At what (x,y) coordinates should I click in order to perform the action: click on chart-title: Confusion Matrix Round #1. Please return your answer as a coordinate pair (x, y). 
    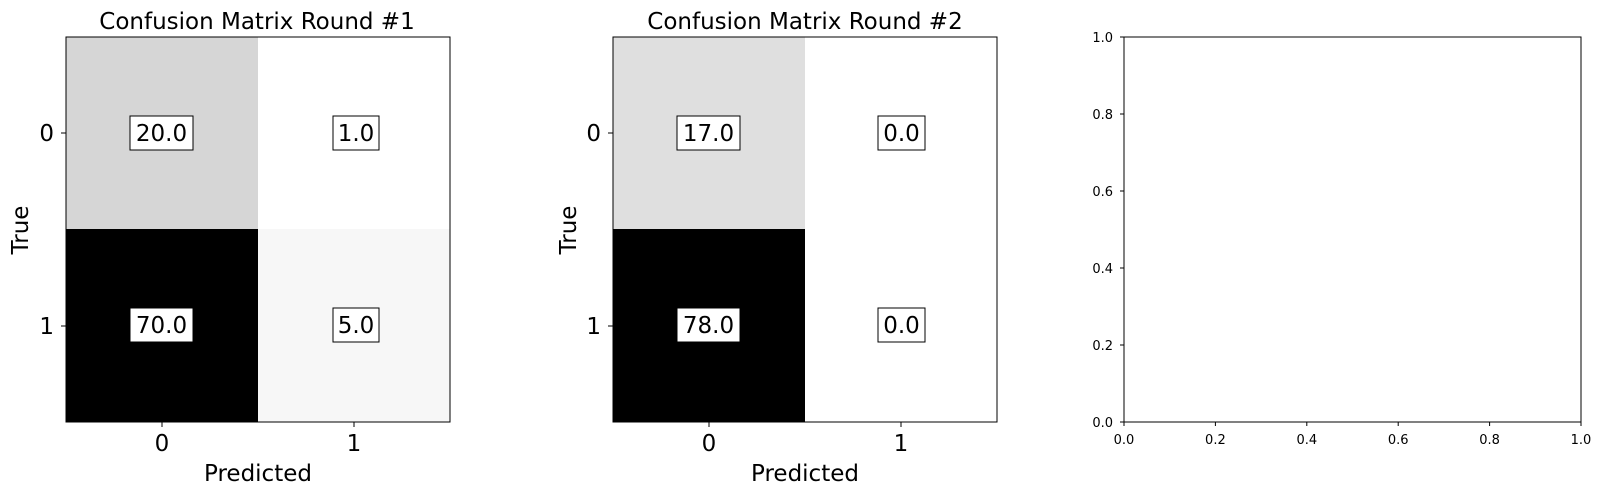
    Looking at the image, I should click on (256, 22).